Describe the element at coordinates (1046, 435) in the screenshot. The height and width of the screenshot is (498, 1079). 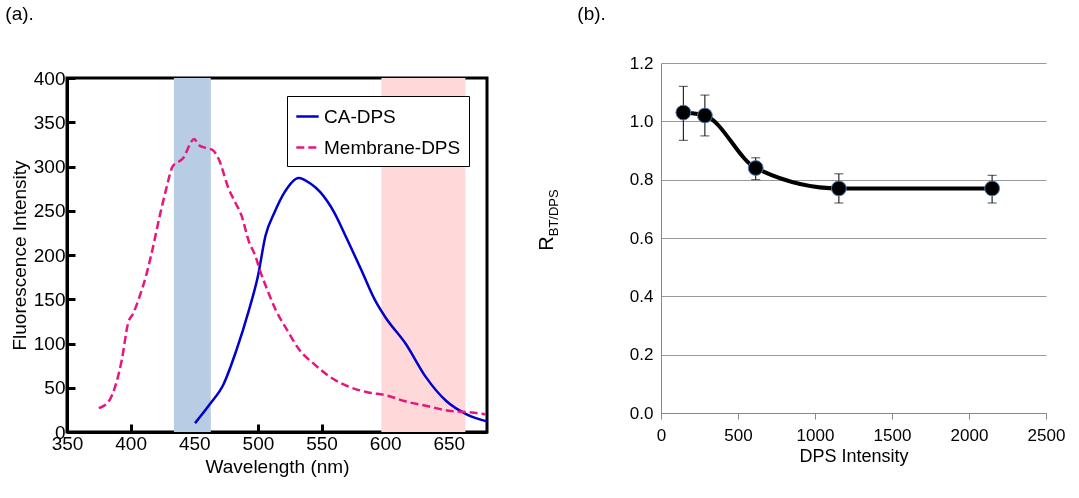
I see `x-tick-label: 2500` at that location.